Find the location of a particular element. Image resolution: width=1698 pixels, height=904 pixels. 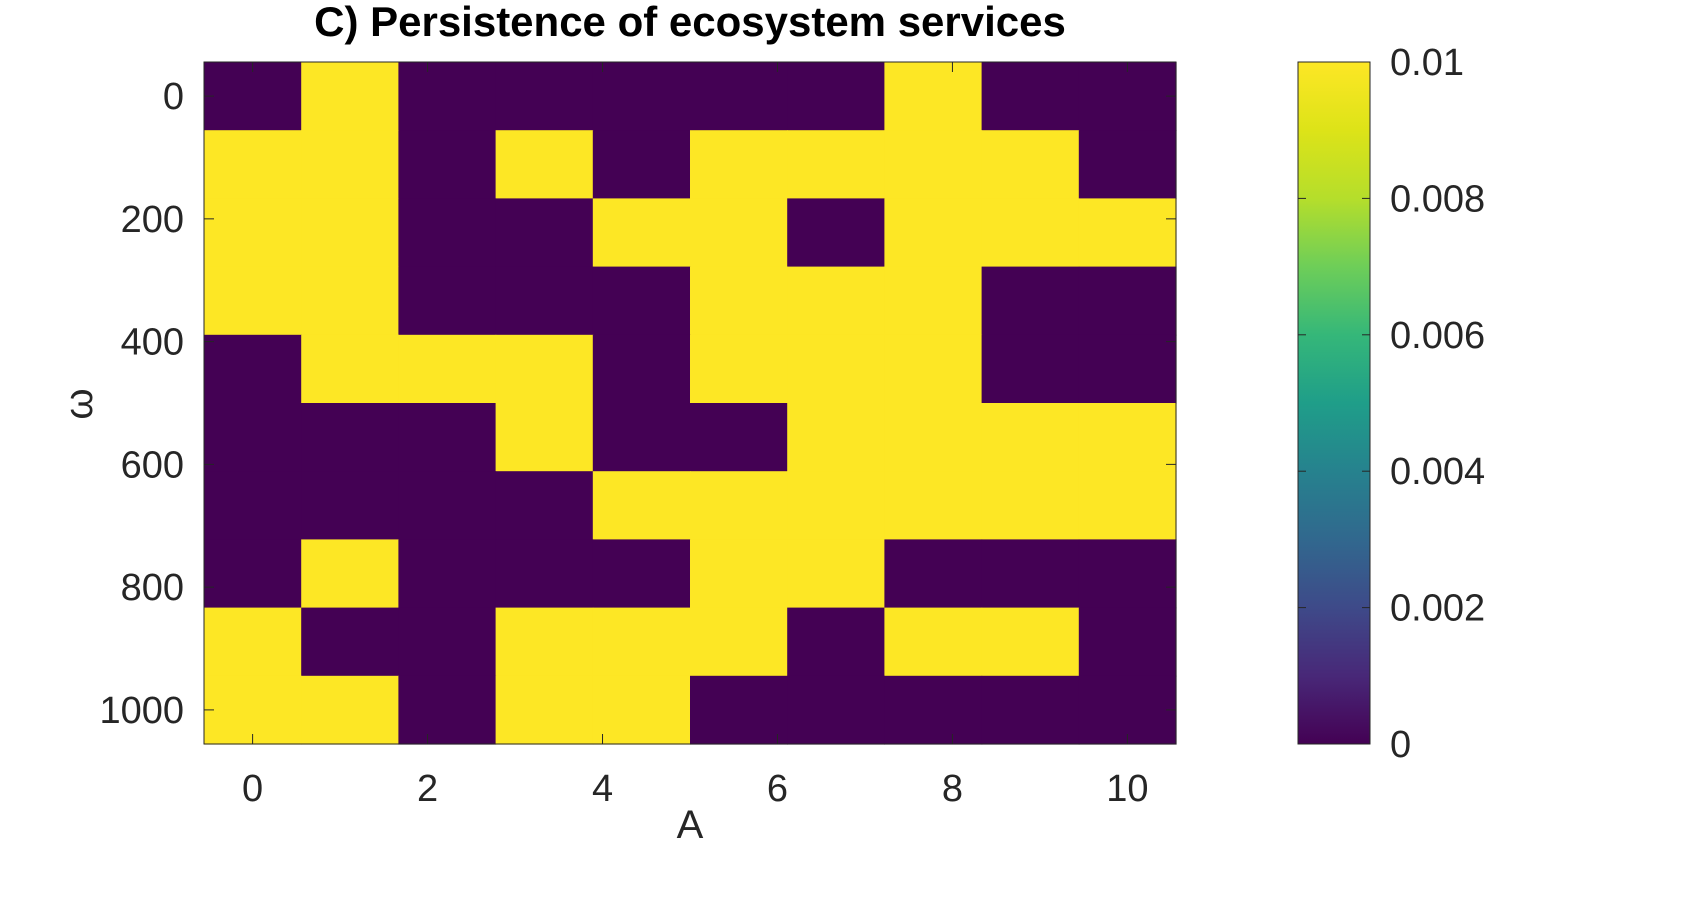

x-tick-label: 4 is located at coordinates (602, 789).